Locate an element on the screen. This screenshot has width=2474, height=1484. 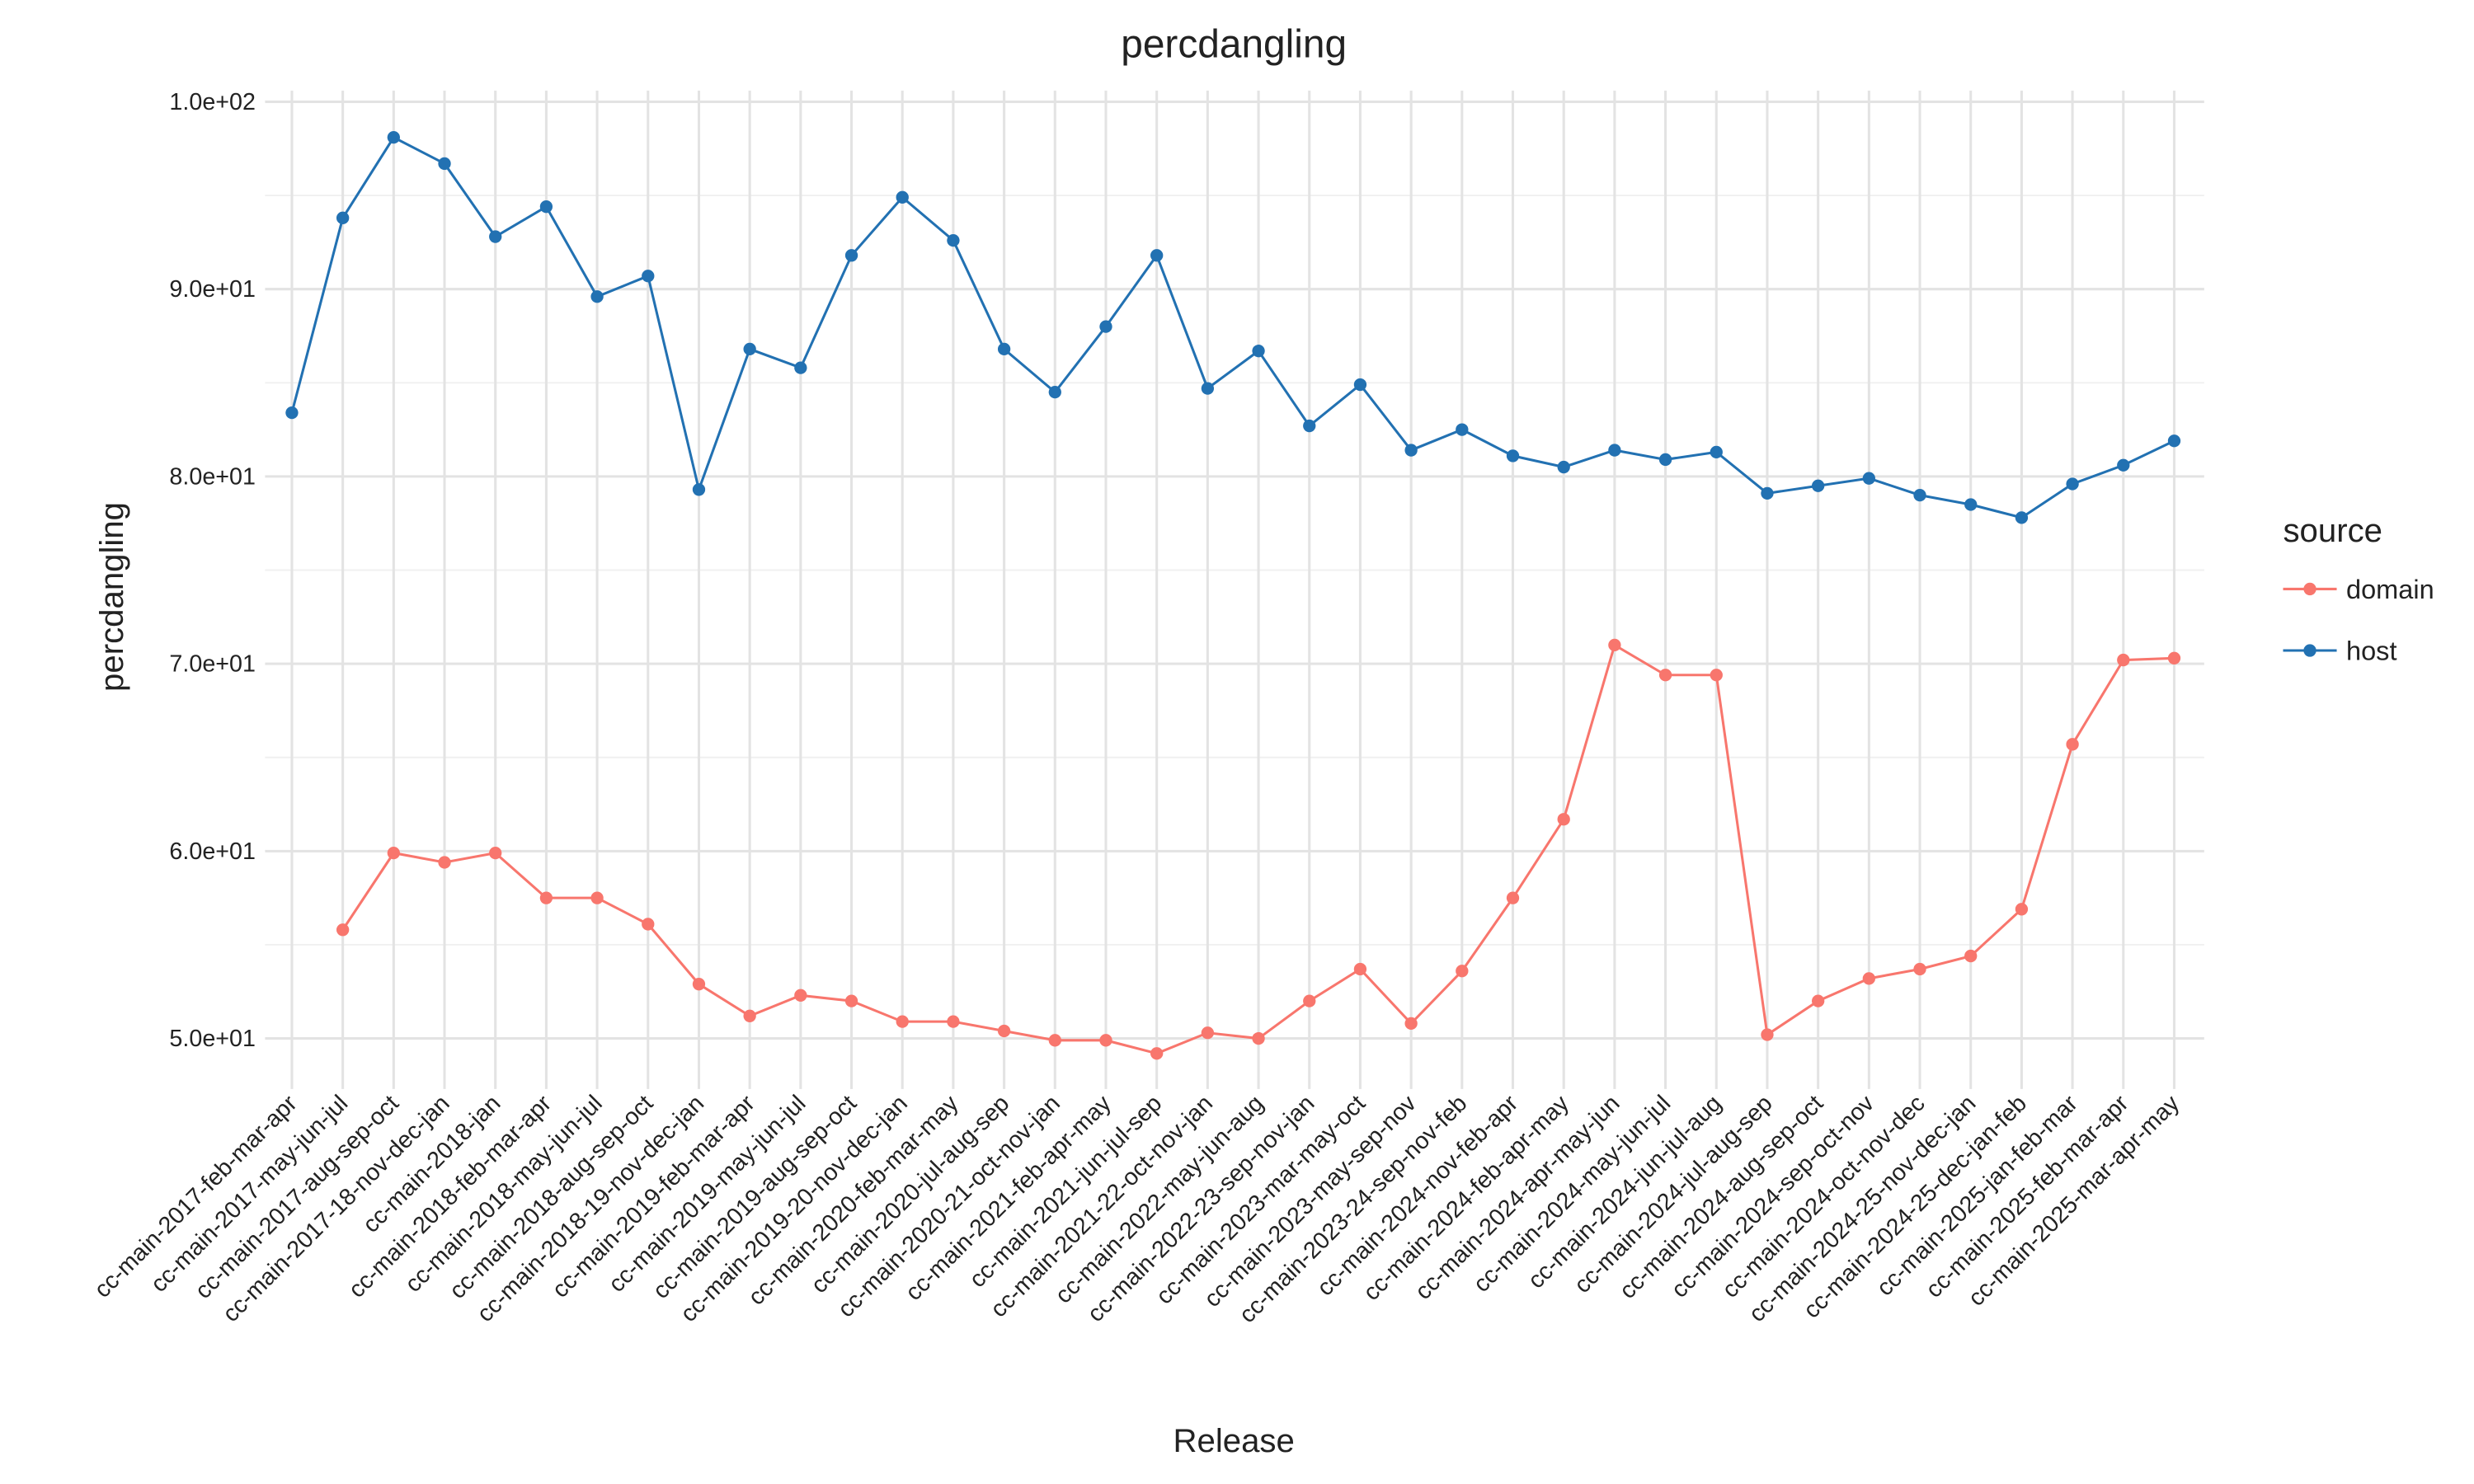
legend-label: host is located at coordinates (2371, 651).